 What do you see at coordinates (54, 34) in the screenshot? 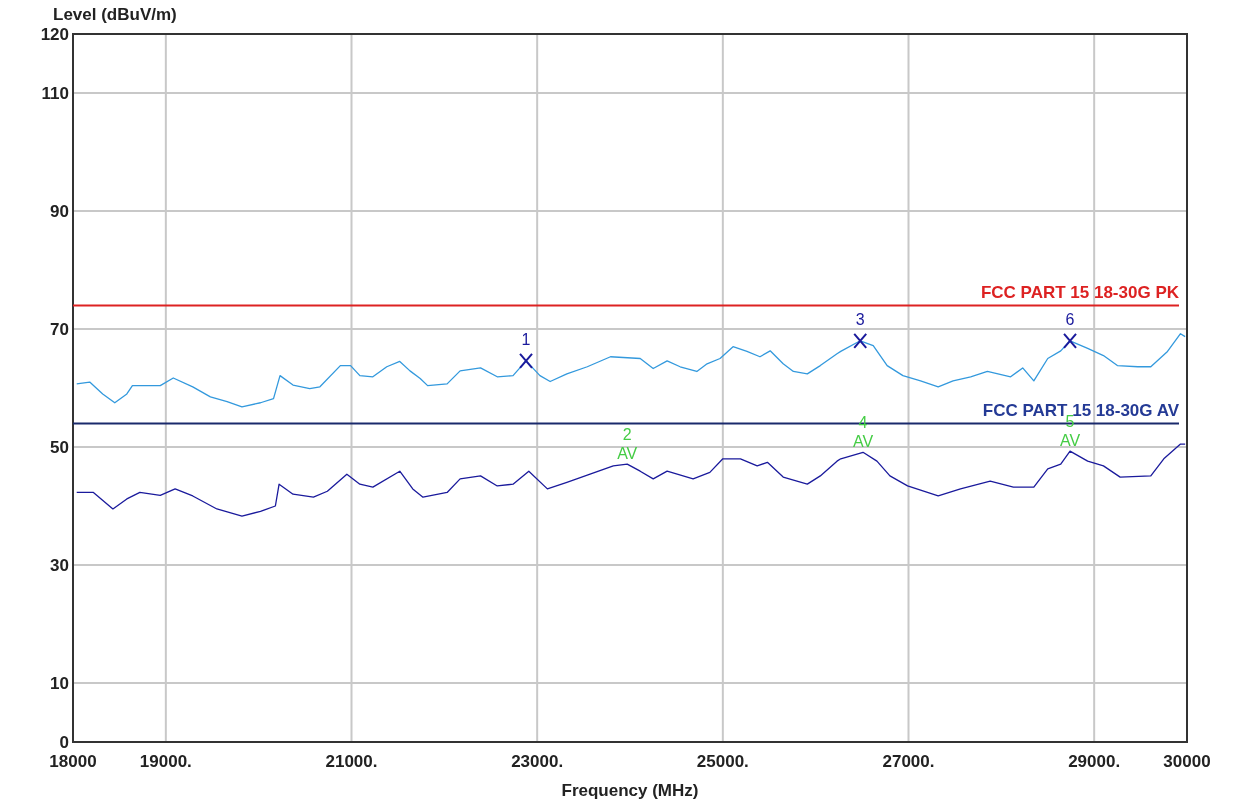
I see `y-tick-label: 120` at bounding box center [54, 34].